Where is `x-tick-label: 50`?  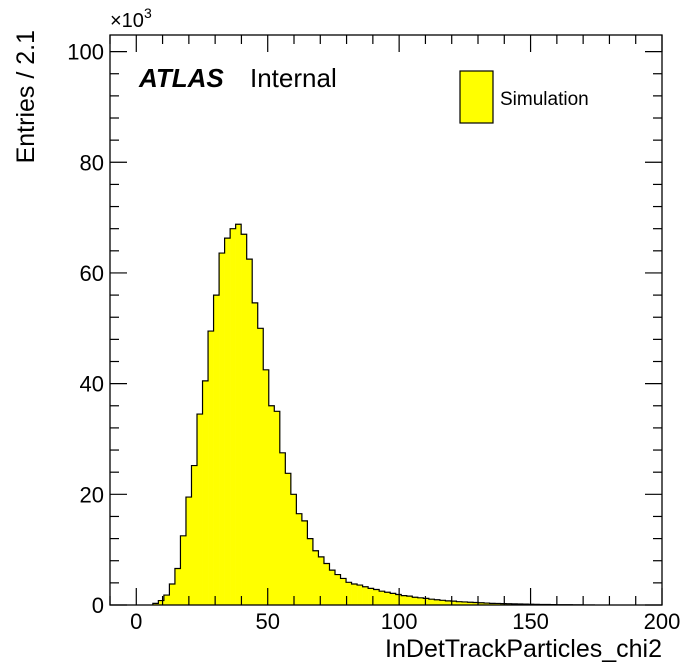 x-tick-label: 50 is located at coordinates (267, 621).